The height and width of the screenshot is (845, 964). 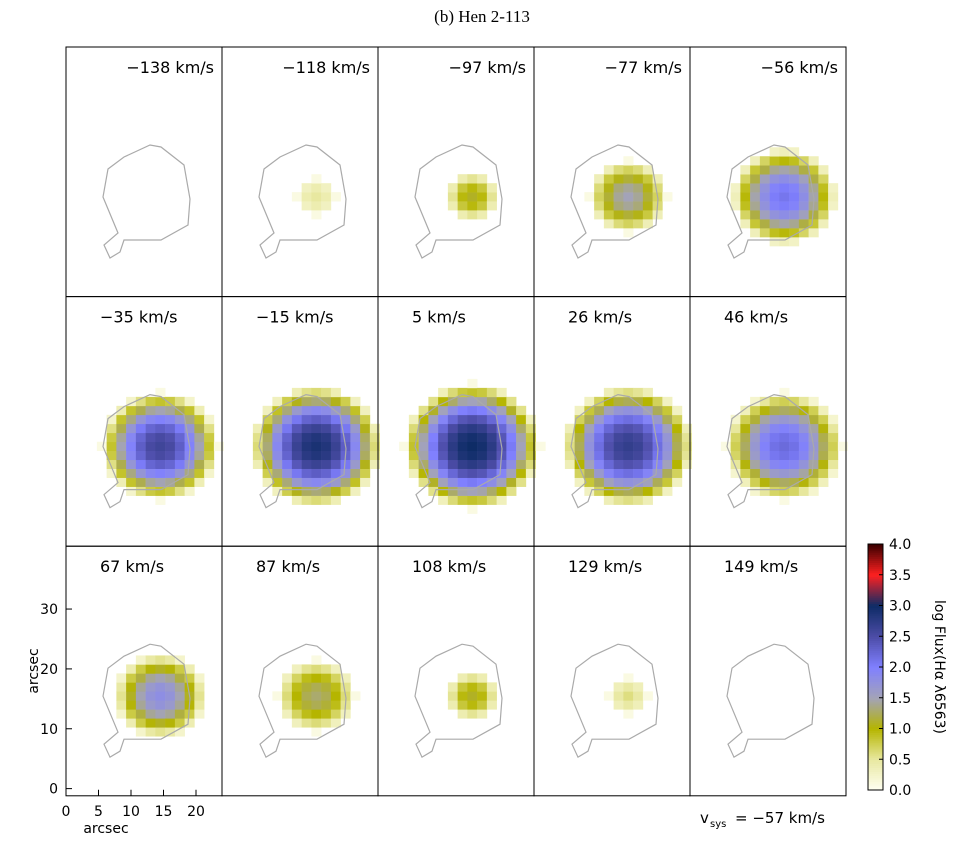 I want to click on panel-frame, so click(x=144, y=172).